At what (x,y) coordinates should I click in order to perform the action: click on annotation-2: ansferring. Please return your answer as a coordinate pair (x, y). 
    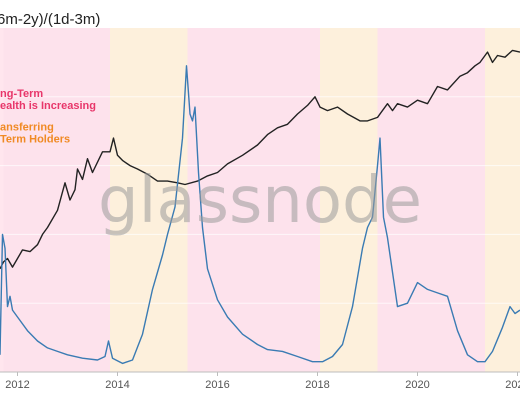
    Looking at the image, I should click on (27, 128).